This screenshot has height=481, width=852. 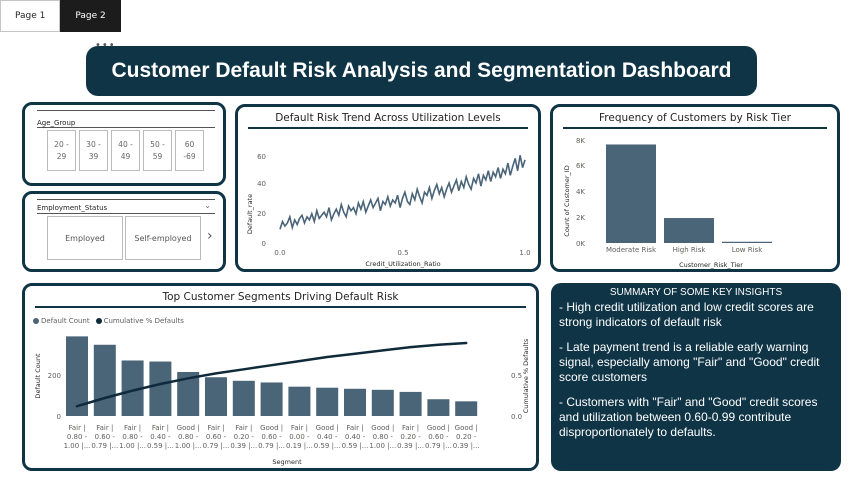 What do you see at coordinates (250, 214) in the screenshot?
I see `trend-y-axis-title: Default_rate` at bounding box center [250, 214].